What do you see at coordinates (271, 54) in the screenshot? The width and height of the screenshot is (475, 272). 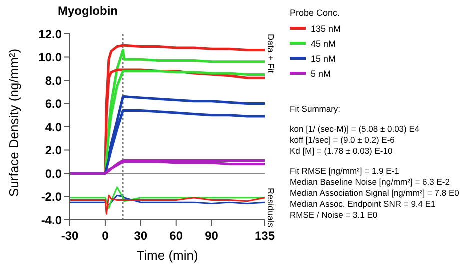 I see `side-label: Data + Fit` at bounding box center [271, 54].